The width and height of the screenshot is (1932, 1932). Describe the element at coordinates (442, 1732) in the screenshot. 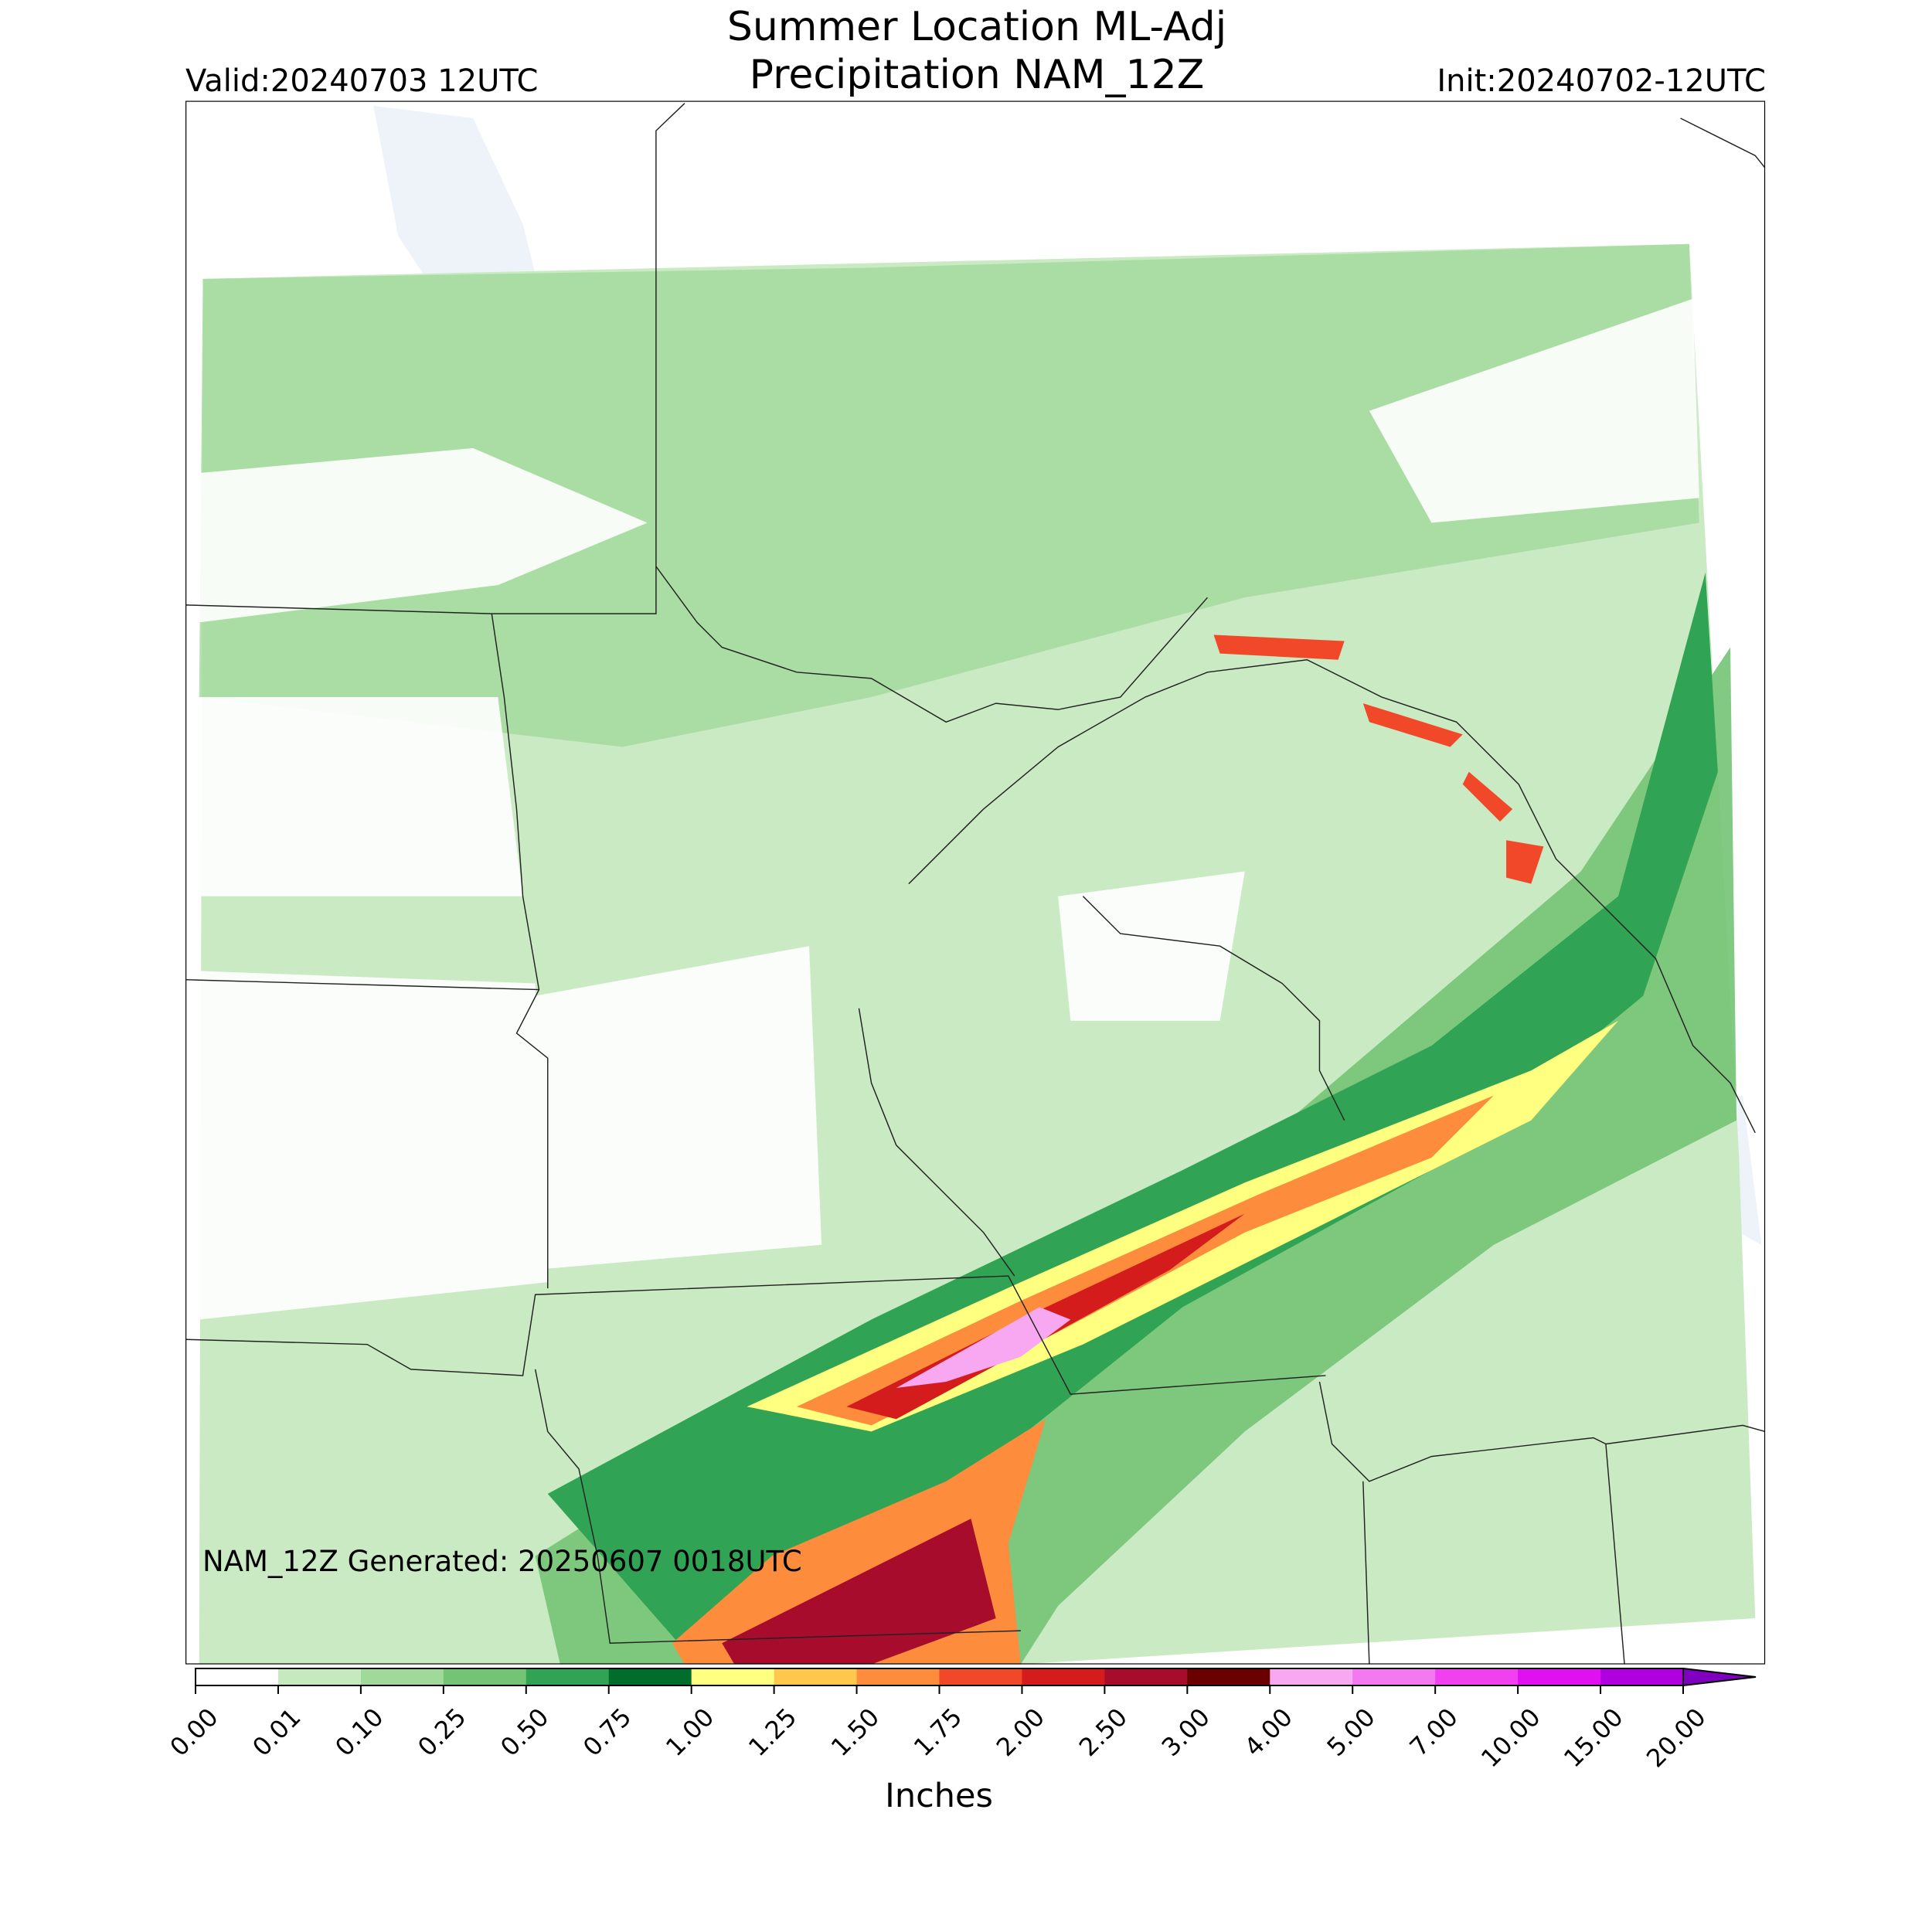

I see `colorbar-tick-label: 0.25` at that location.